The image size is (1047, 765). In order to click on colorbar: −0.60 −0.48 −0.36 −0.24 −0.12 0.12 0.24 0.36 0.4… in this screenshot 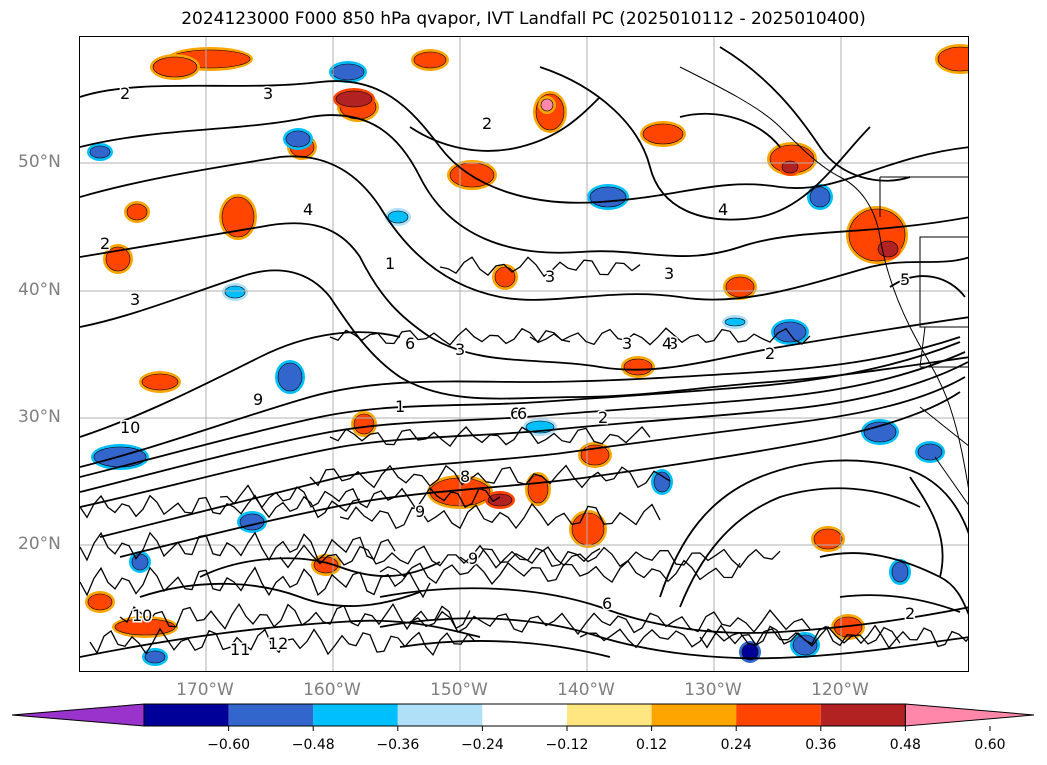, I will do `click(523, 730)`.